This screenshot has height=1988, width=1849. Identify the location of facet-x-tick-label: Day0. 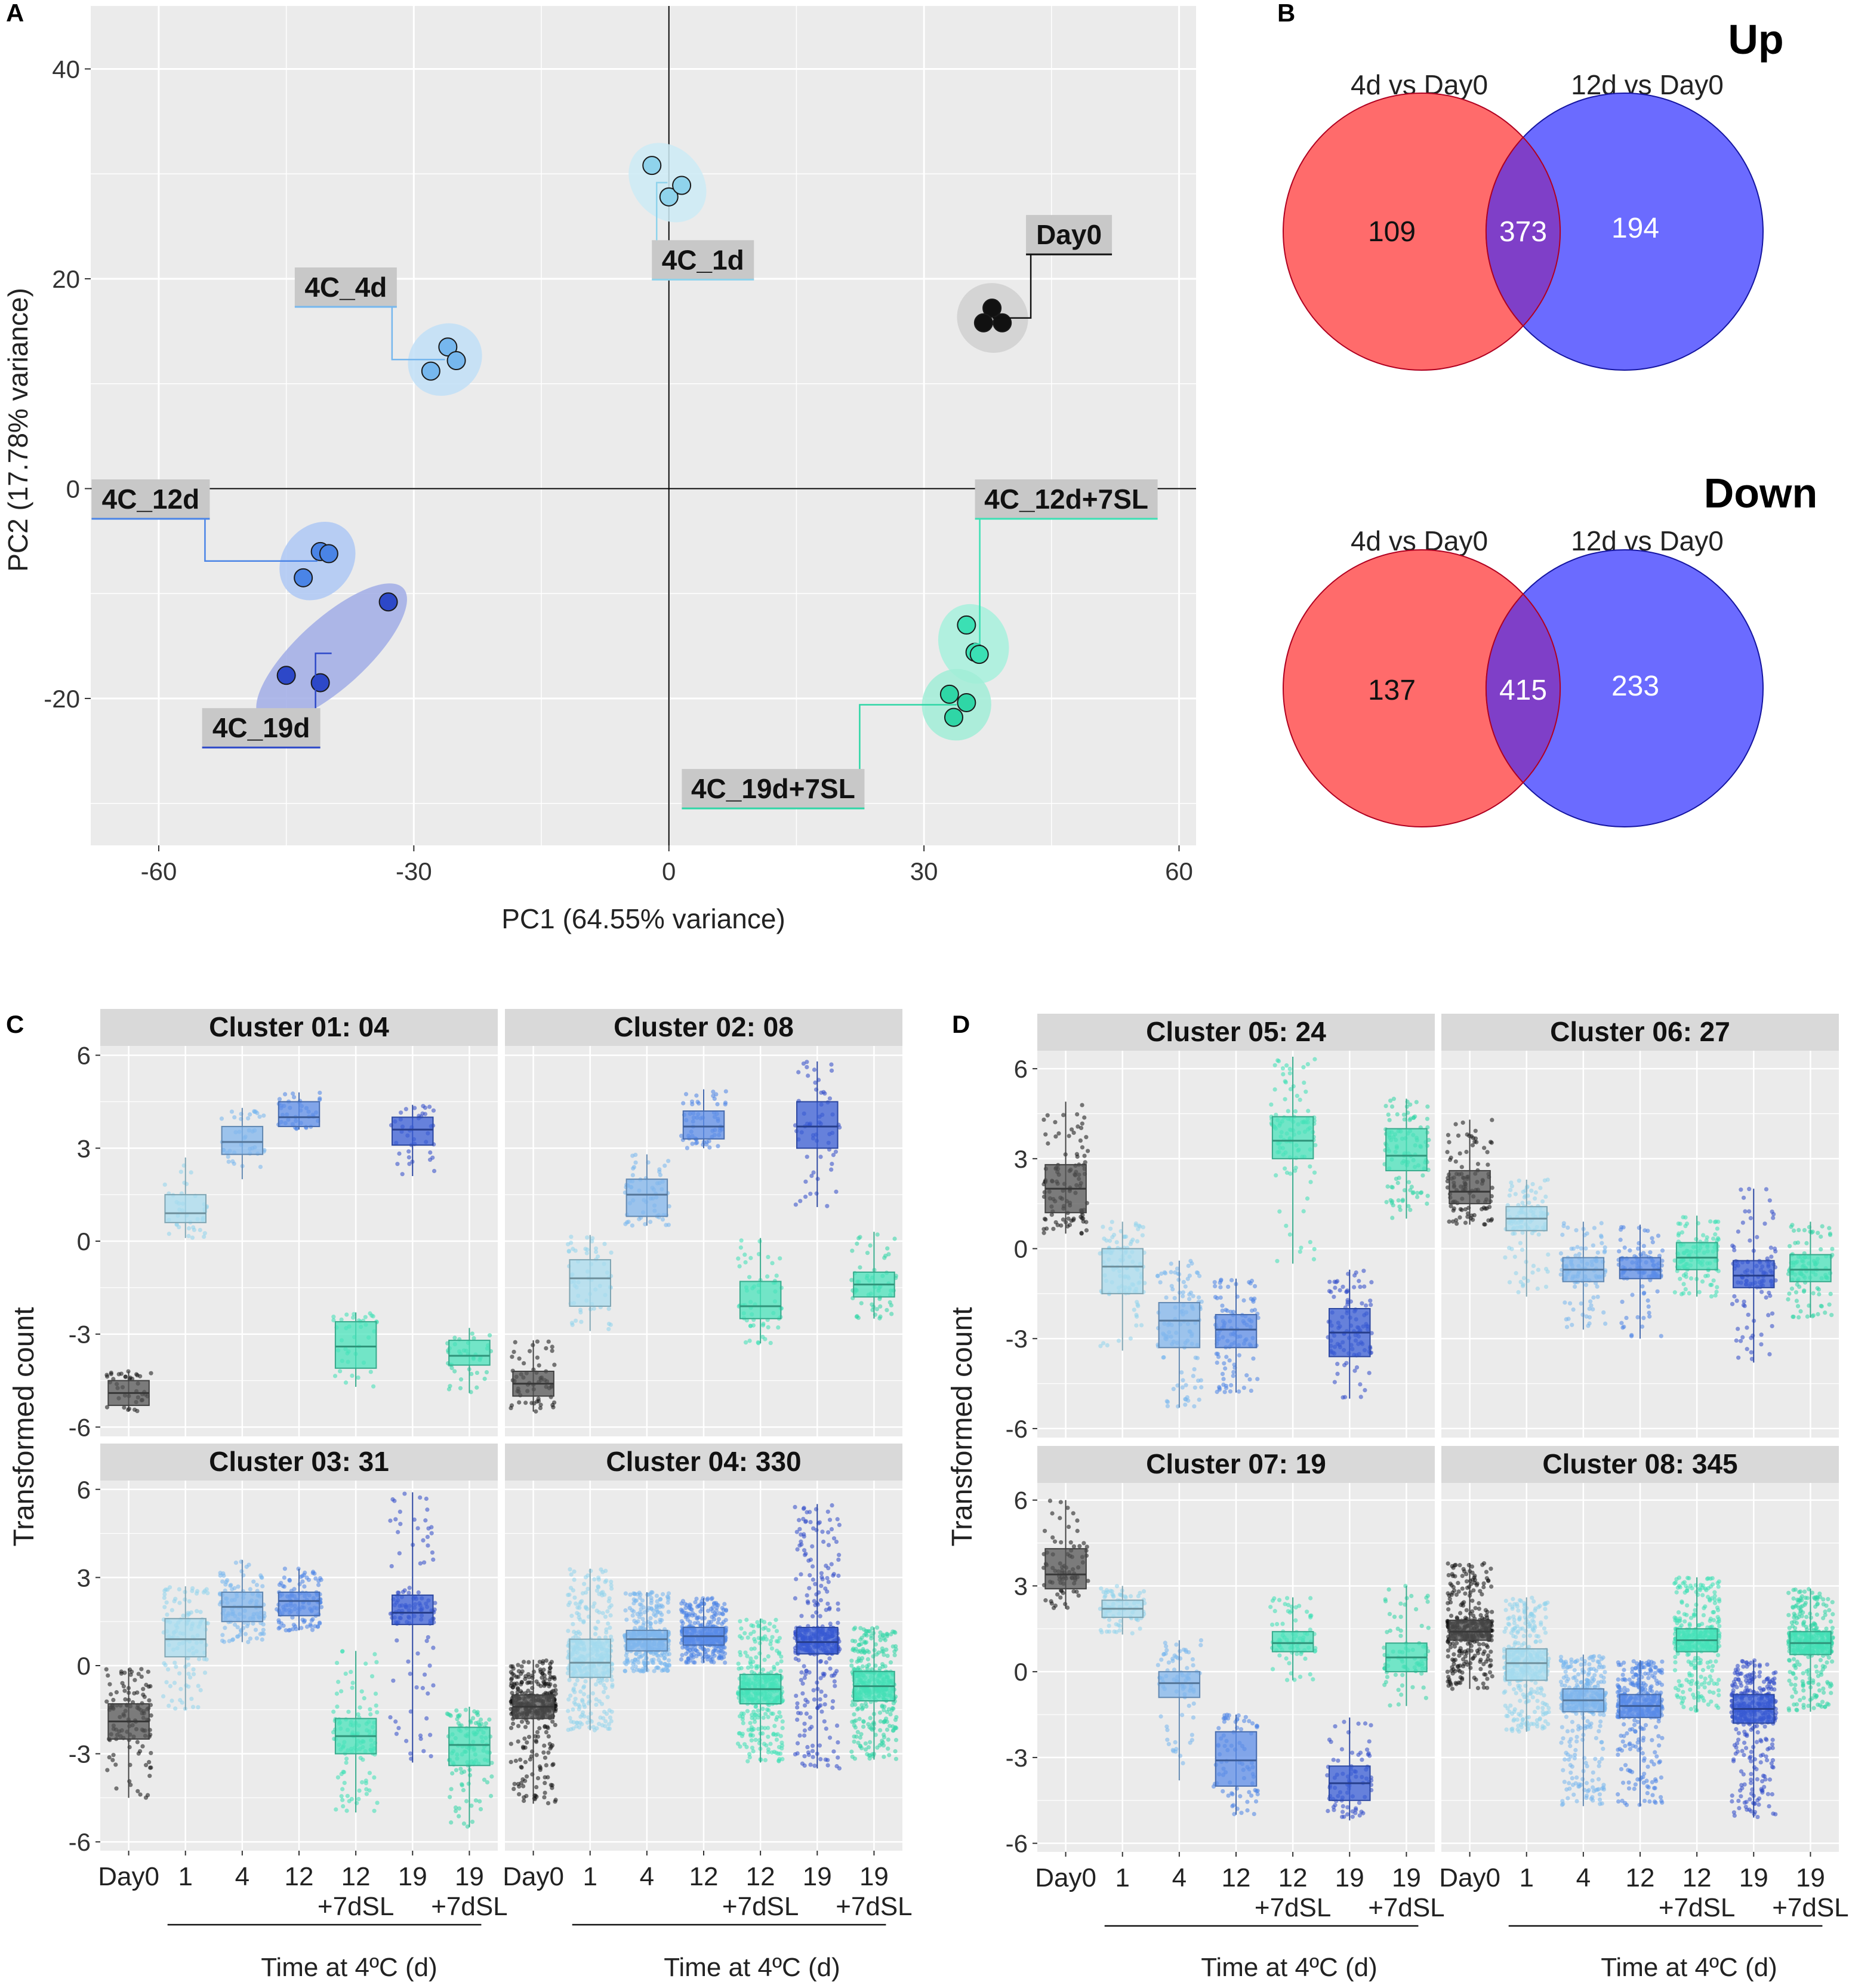
(128, 1877).